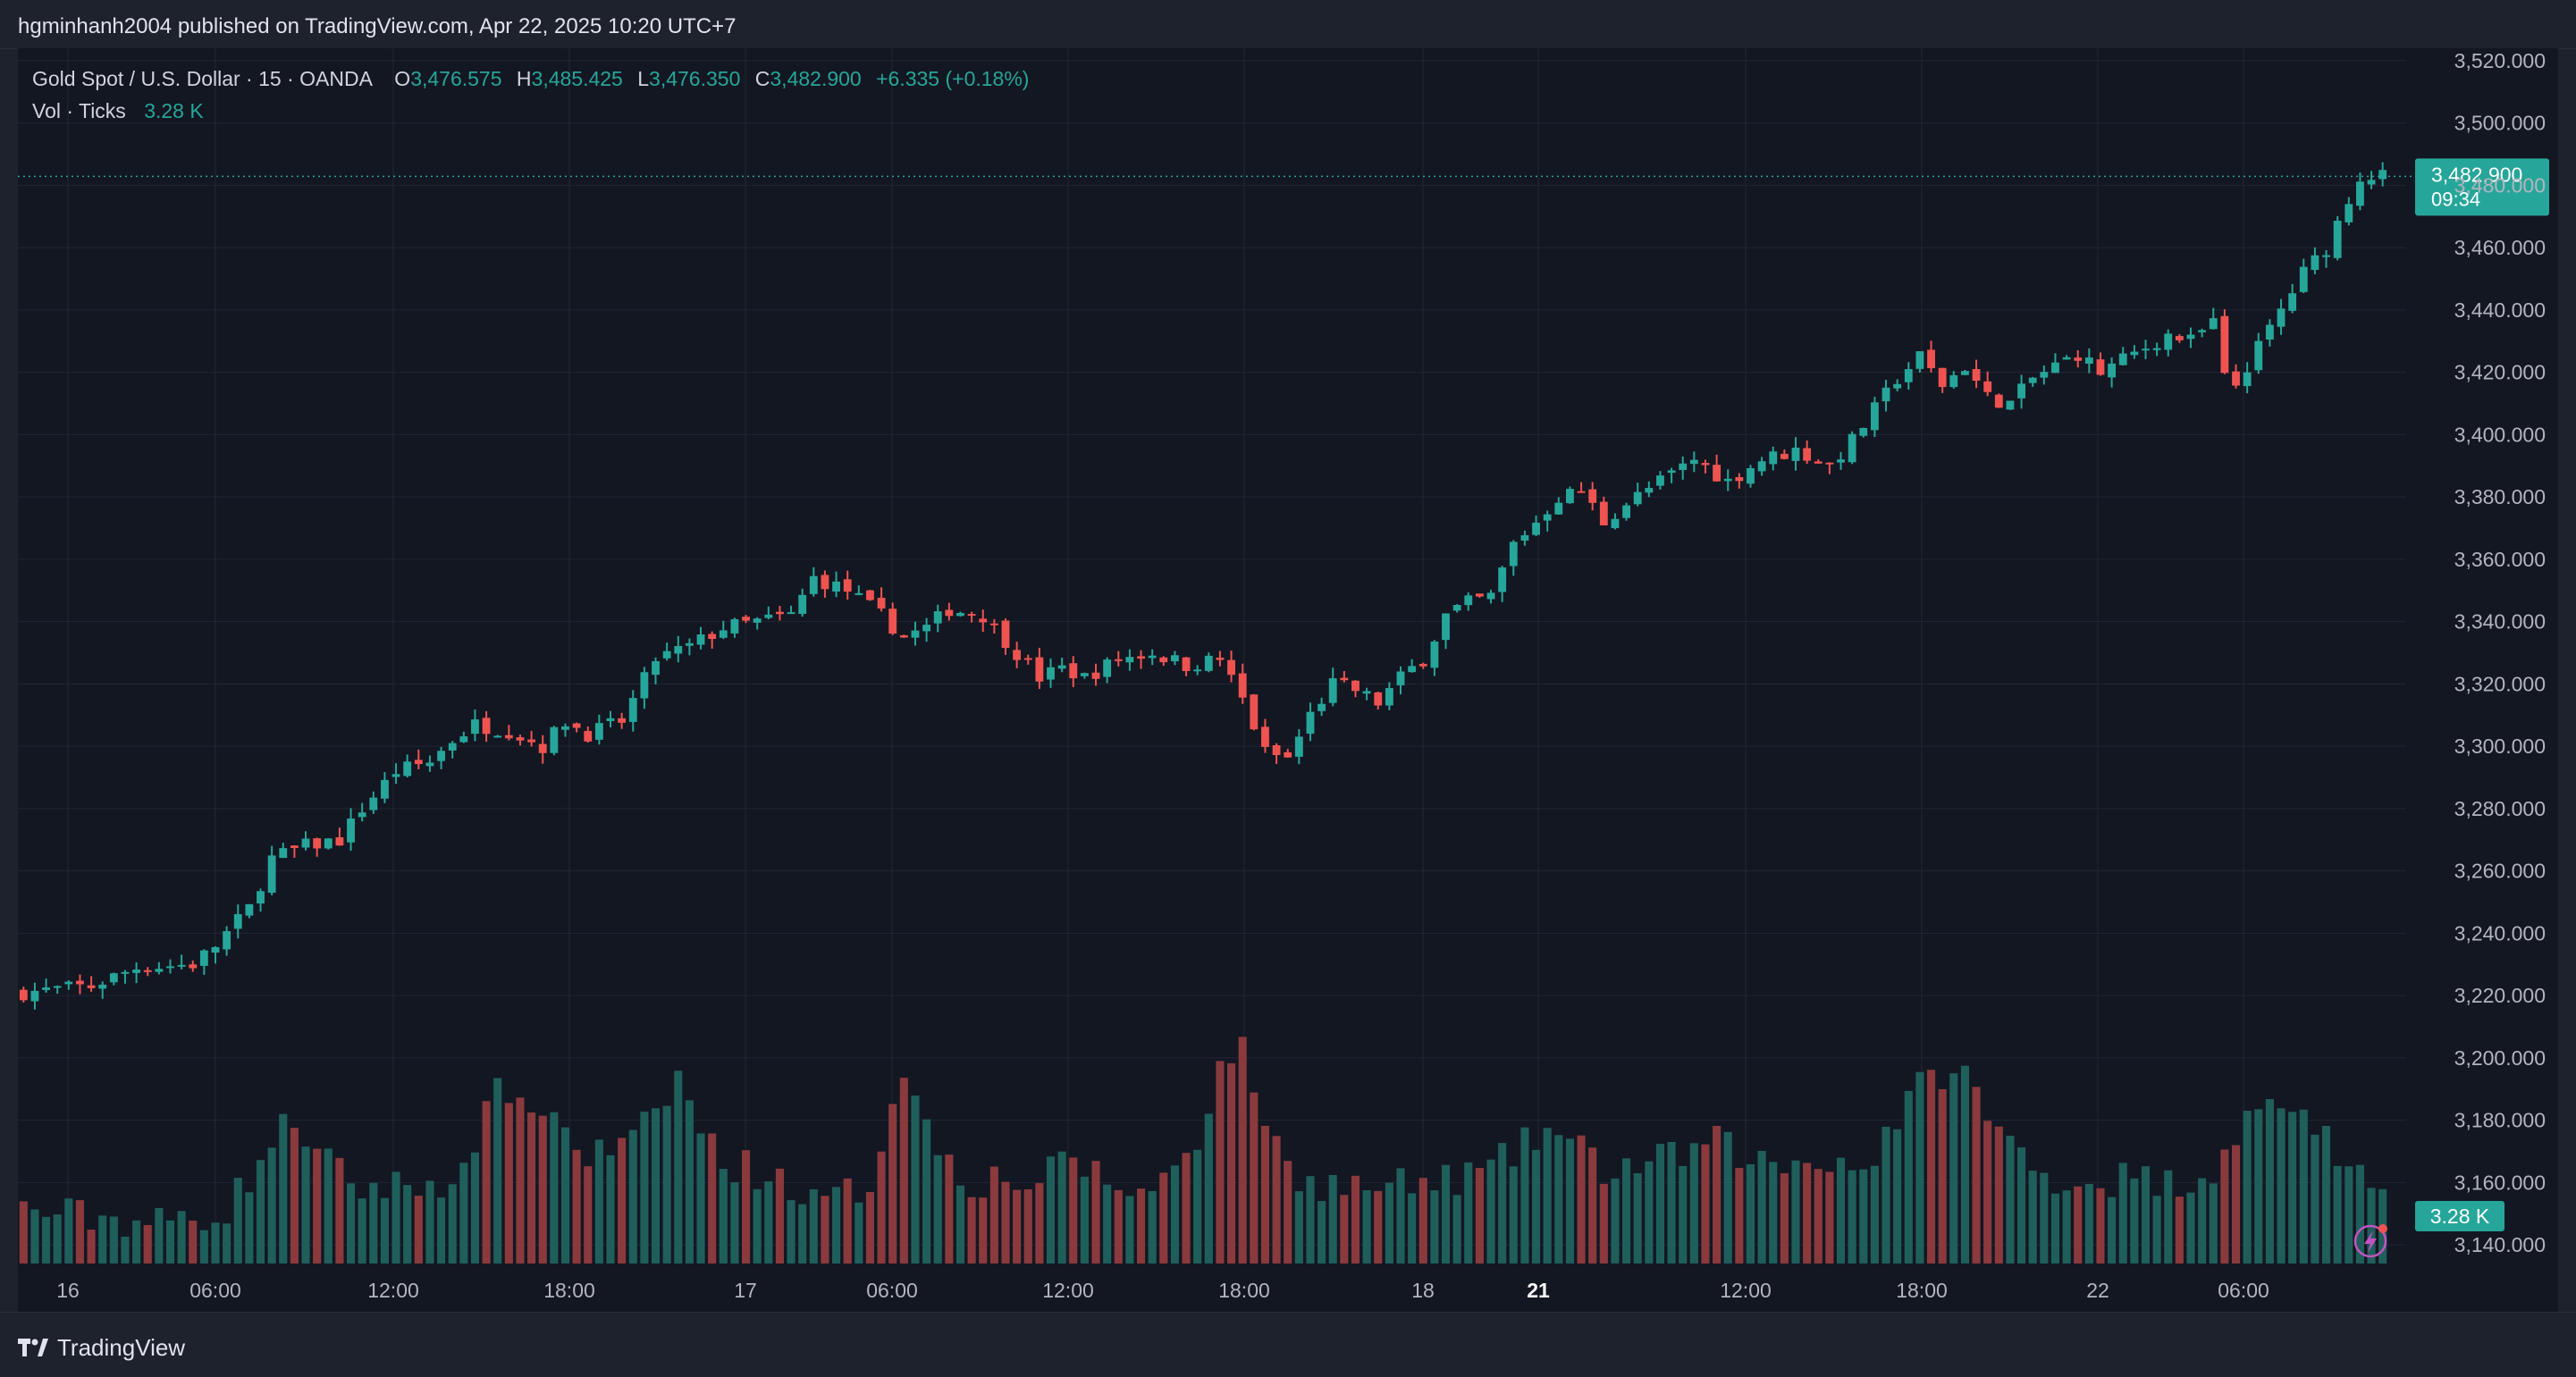 This screenshot has width=2576, height=1377. What do you see at coordinates (79, 110) in the screenshot?
I see `volume-label: Vol · Ticks` at bounding box center [79, 110].